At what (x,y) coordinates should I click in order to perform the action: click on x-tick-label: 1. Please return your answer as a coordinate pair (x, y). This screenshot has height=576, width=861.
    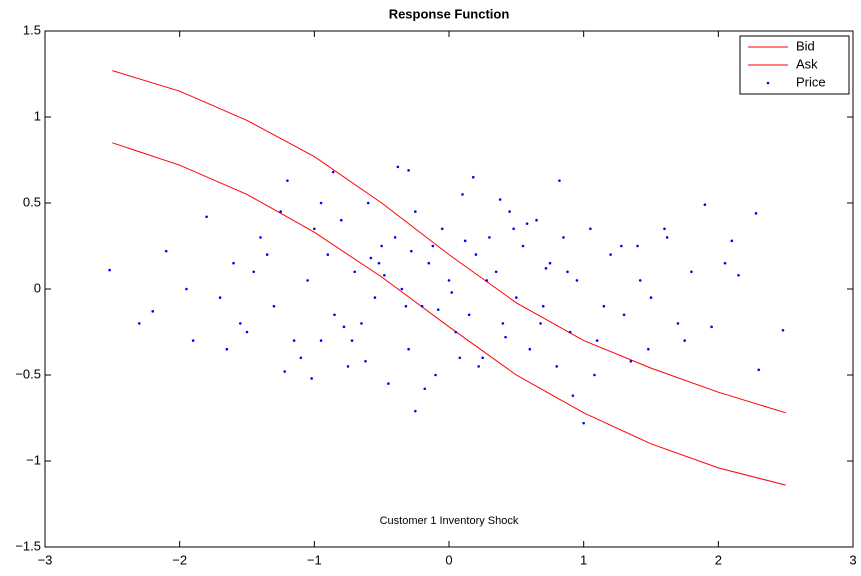
    Looking at the image, I should click on (583, 559).